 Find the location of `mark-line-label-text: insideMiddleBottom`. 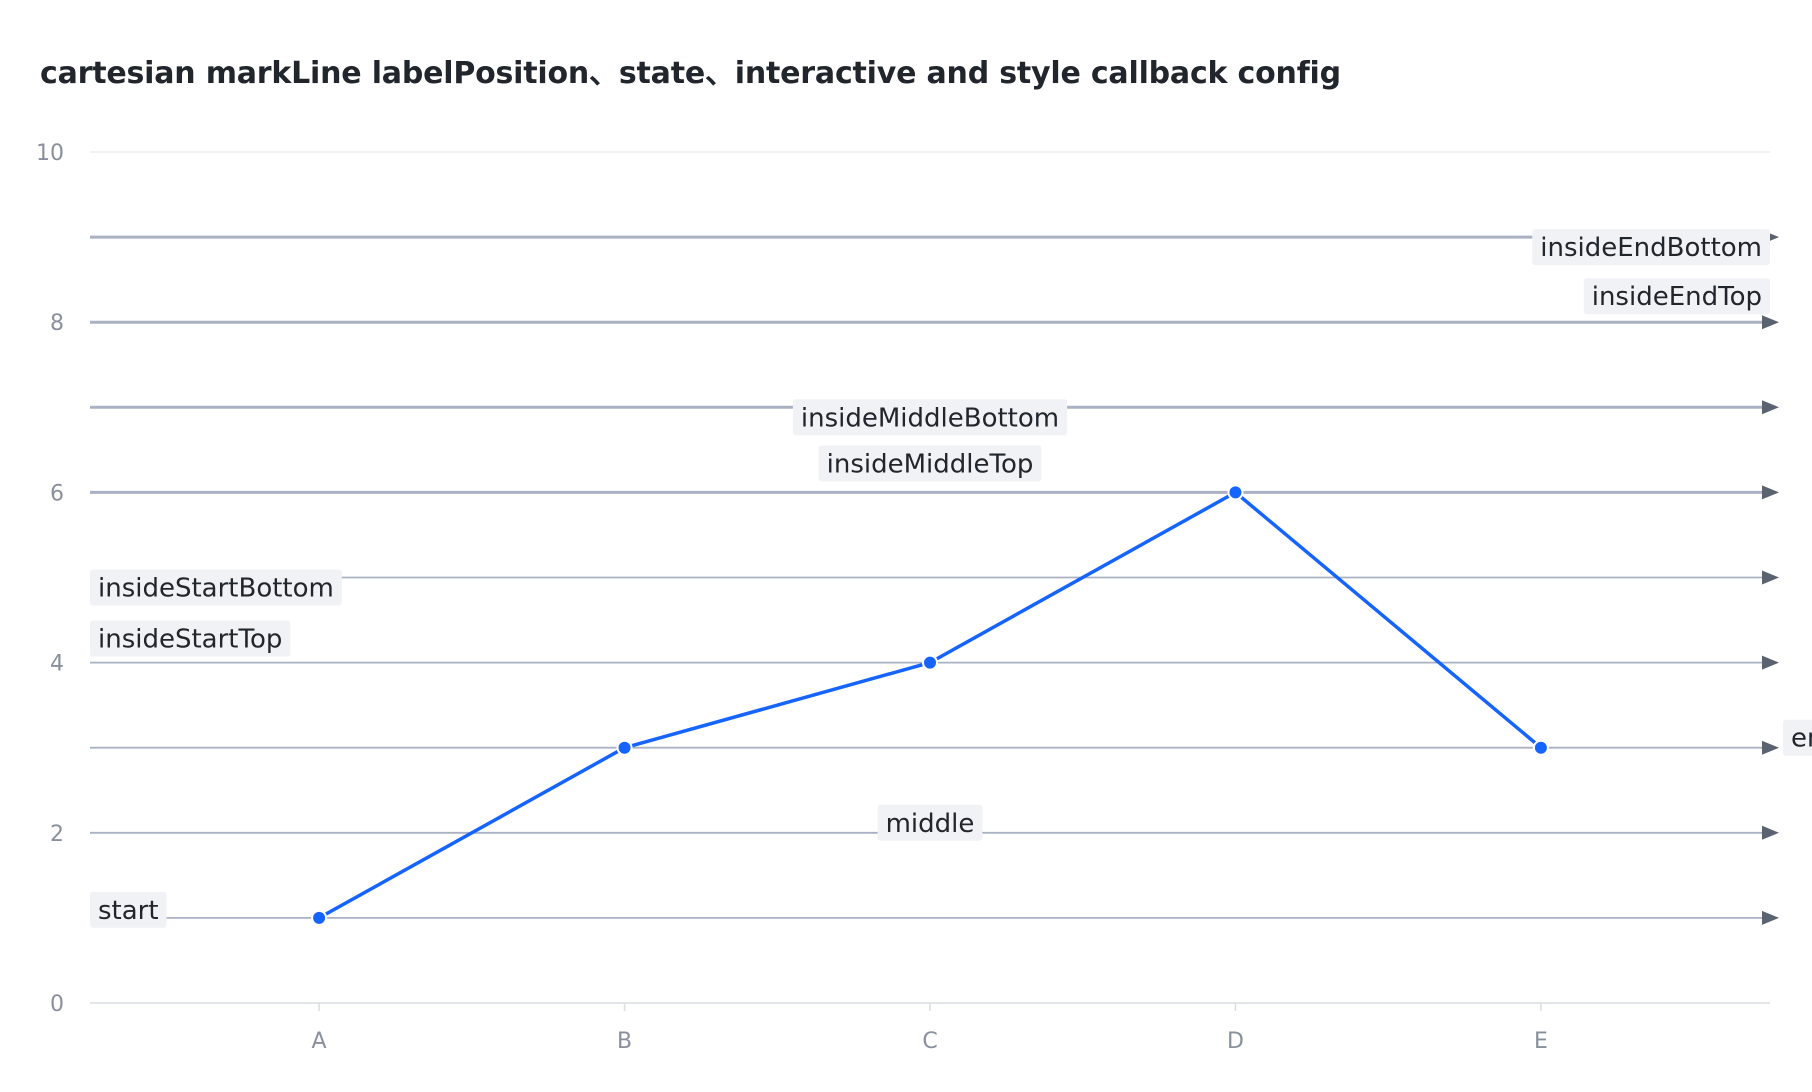

mark-line-label-text: insideMiddleBottom is located at coordinates (930, 418).